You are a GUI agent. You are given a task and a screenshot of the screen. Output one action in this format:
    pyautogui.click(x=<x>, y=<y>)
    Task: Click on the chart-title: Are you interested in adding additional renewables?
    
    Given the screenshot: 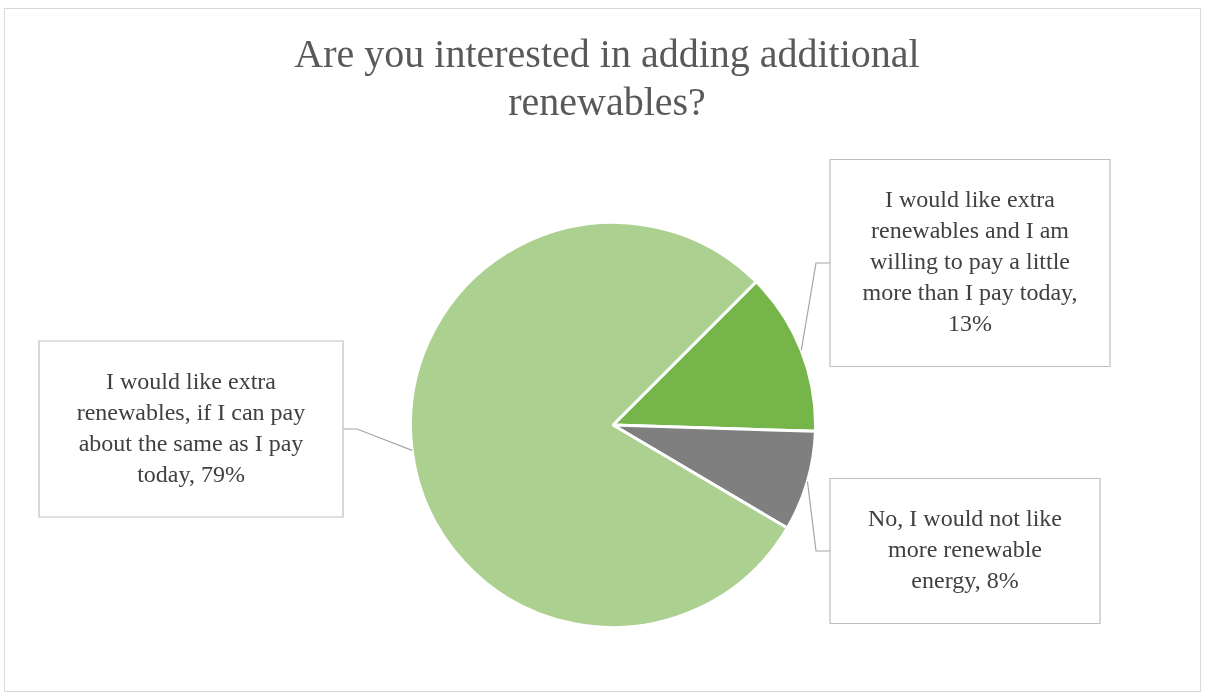 What is the action you would take?
    pyautogui.click(x=607, y=77)
    